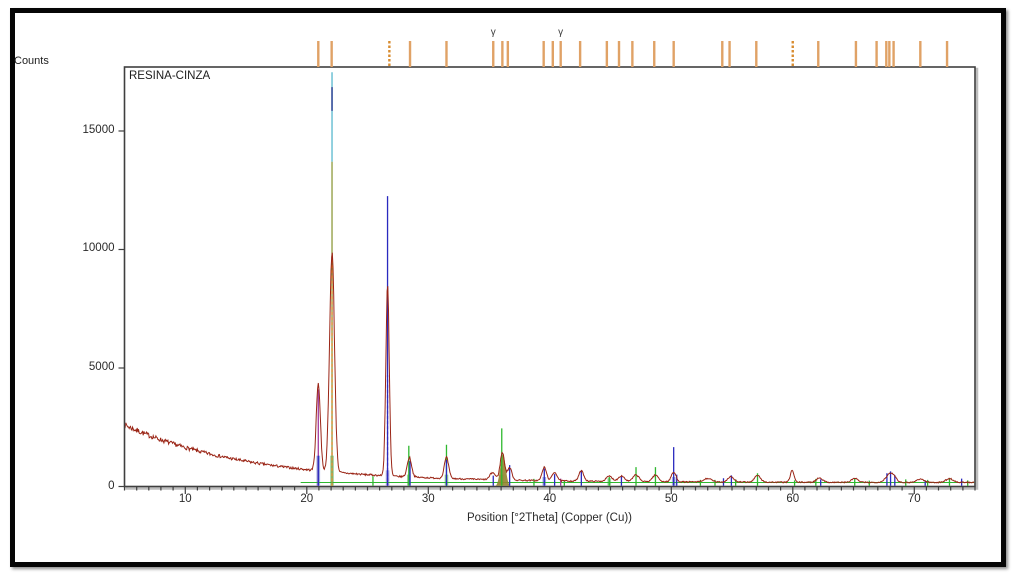  What do you see at coordinates (550, 499) in the screenshot?
I see `x-tick-label: 40` at bounding box center [550, 499].